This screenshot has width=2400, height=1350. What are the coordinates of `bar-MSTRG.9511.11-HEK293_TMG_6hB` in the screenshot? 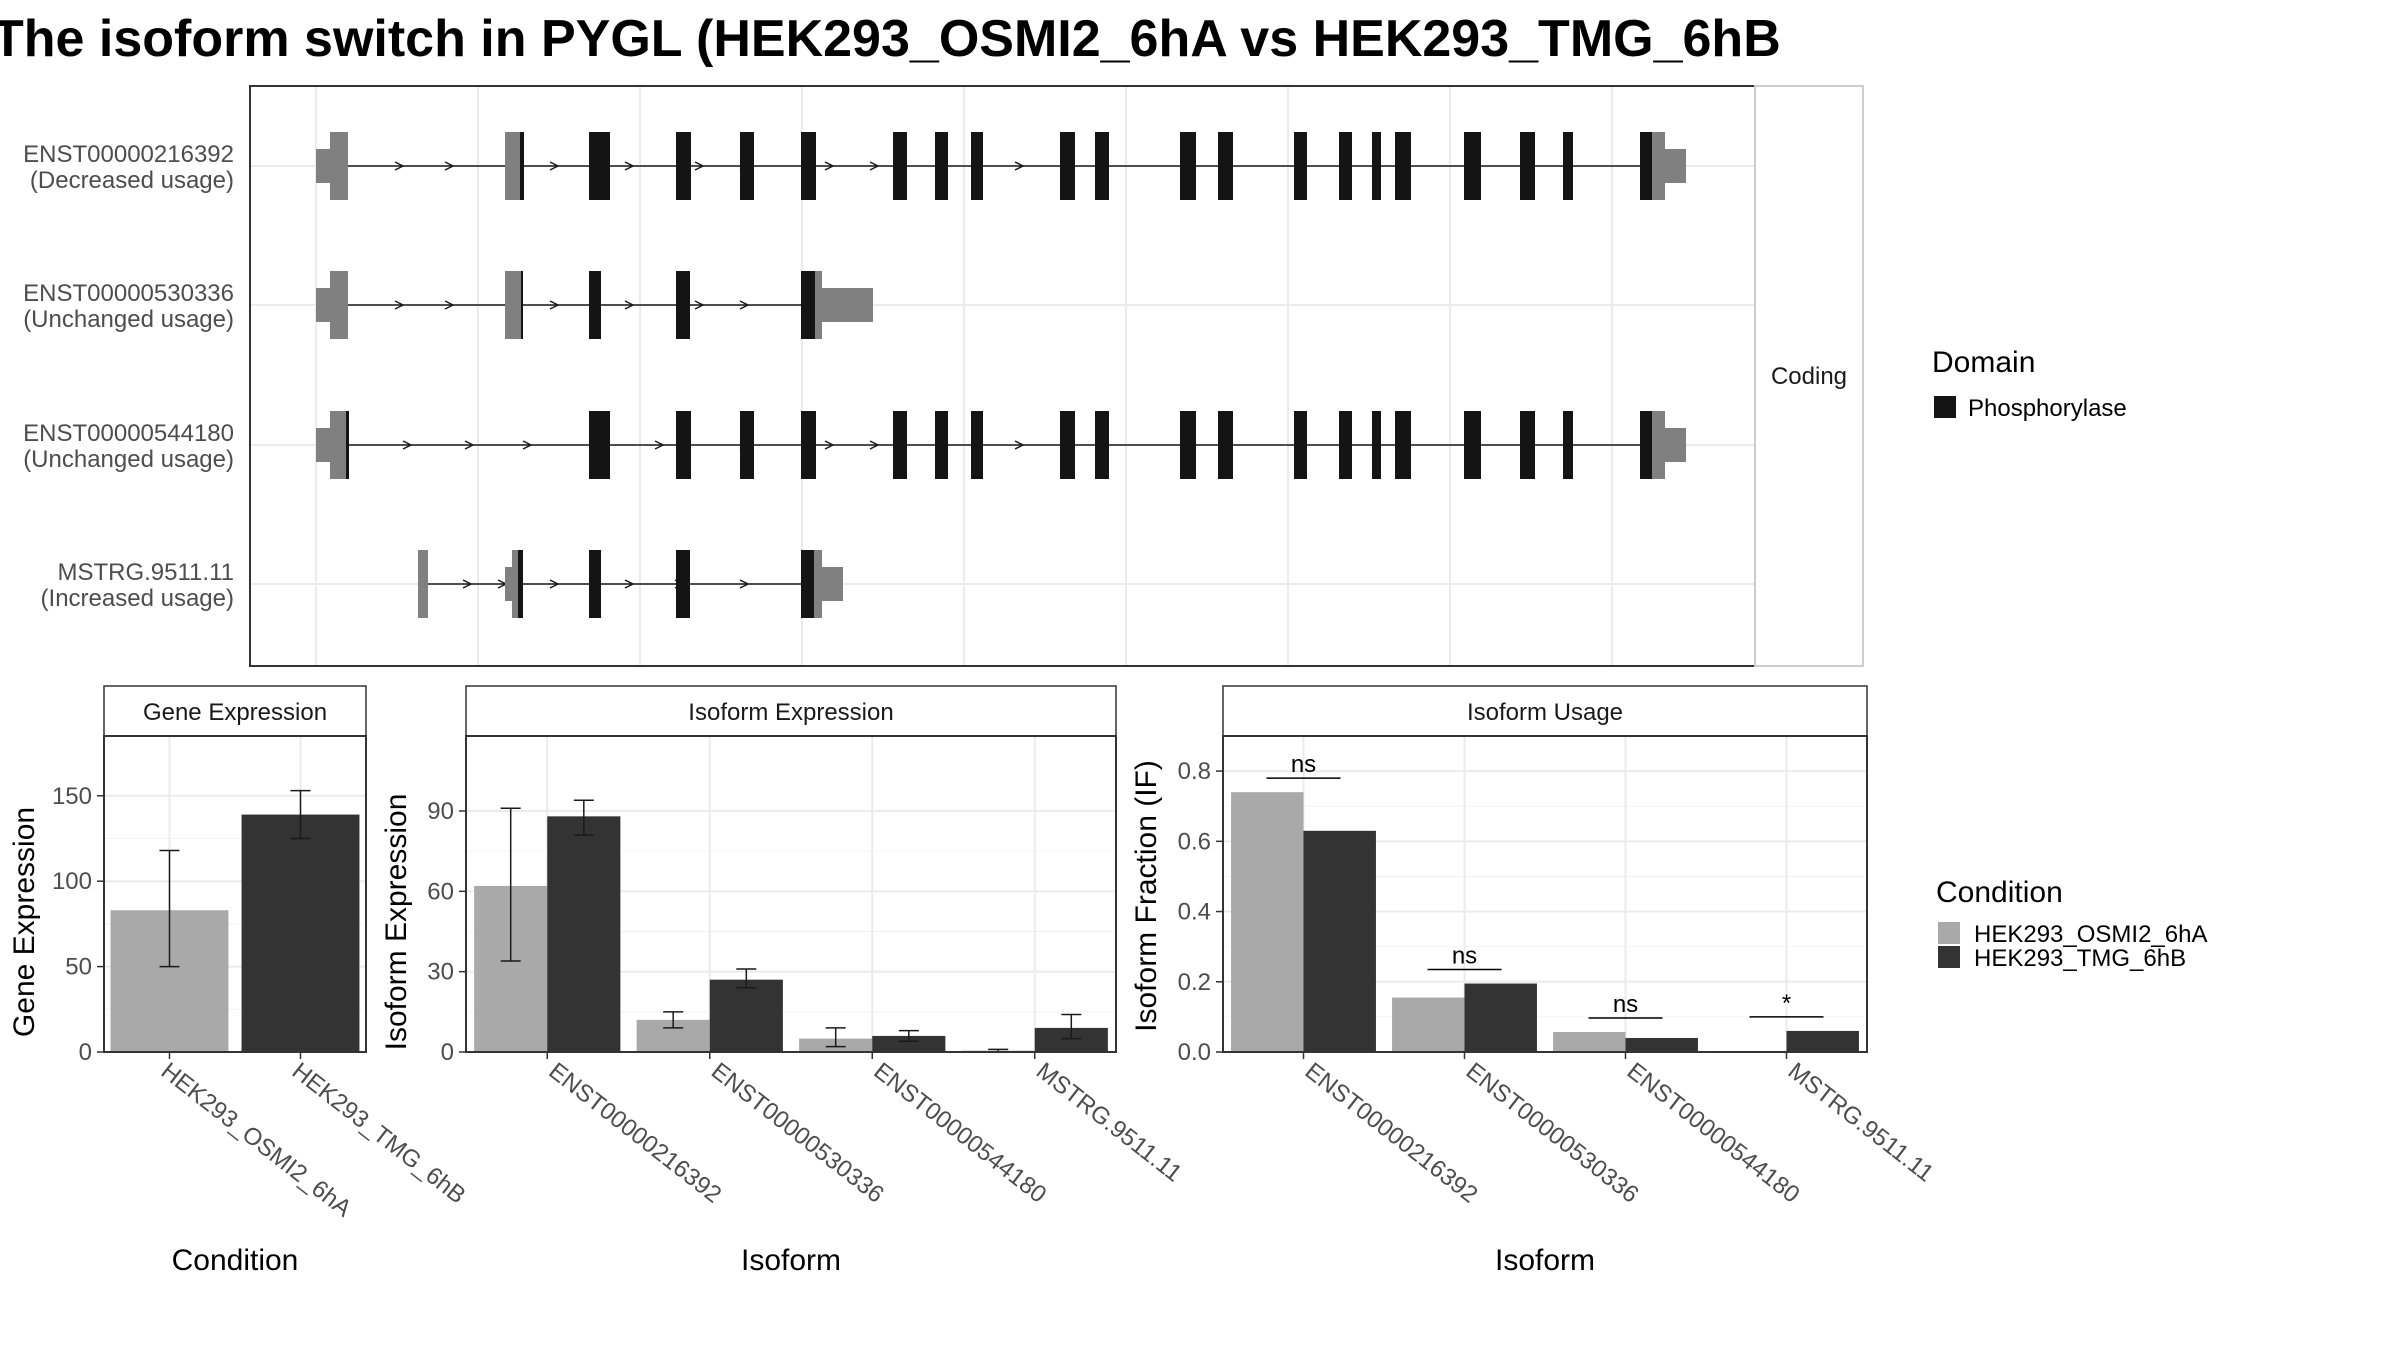 It's located at (1822, 1041).